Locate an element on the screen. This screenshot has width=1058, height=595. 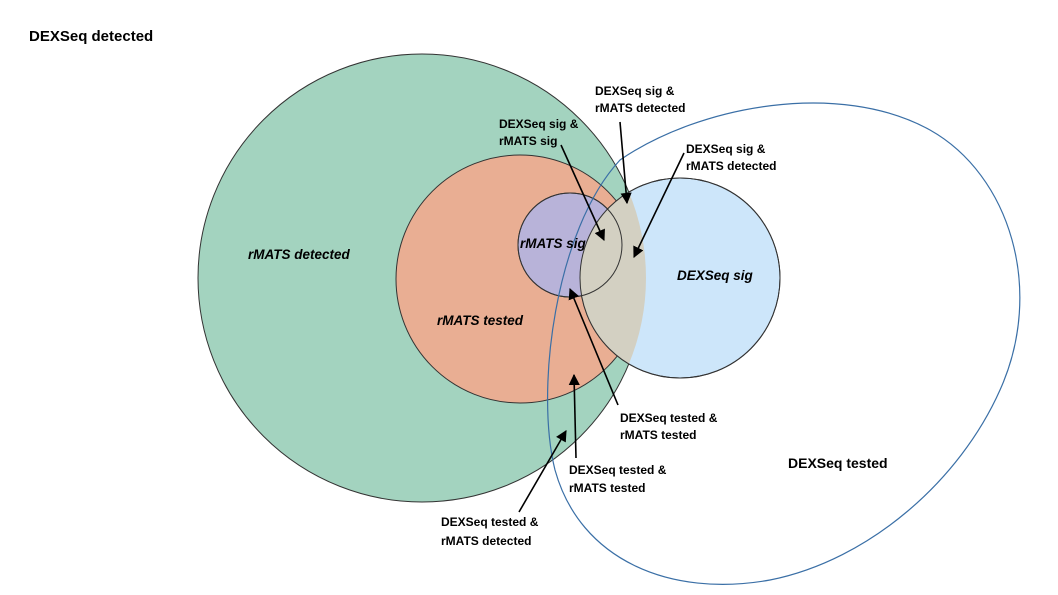
callout-dexseq-tested-rmats-detected: DEXSeq tested & rMATS detected is located at coordinates (504, 489).